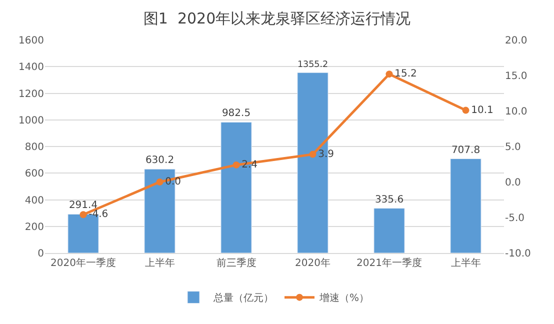  What do you see at coordinates (513, 183) in the screenshot?
I see `y2-tick-label: 0.0` at bounding box center [513, 183].